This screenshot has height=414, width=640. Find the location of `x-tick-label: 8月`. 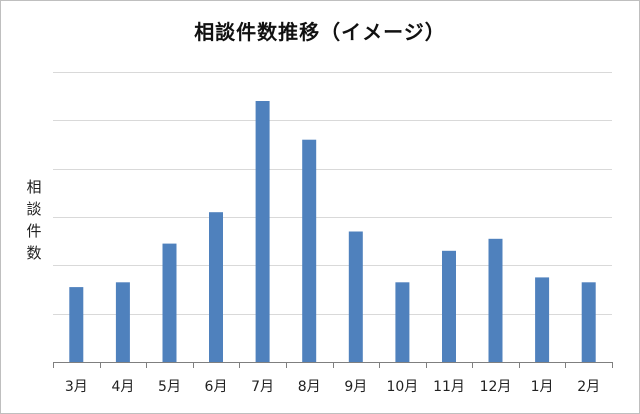

x-tick-label: 8月 is located at coordinates (309, 387).